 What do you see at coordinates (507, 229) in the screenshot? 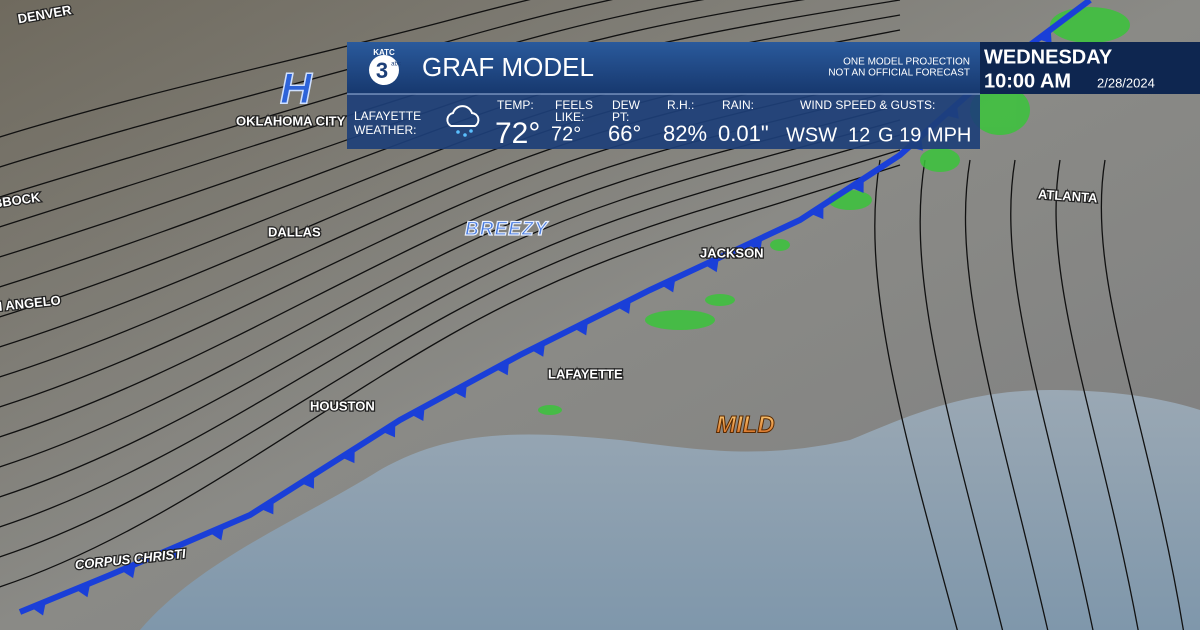
I see `callout-breezy: BREEZY` at bounding box center [507, 229].